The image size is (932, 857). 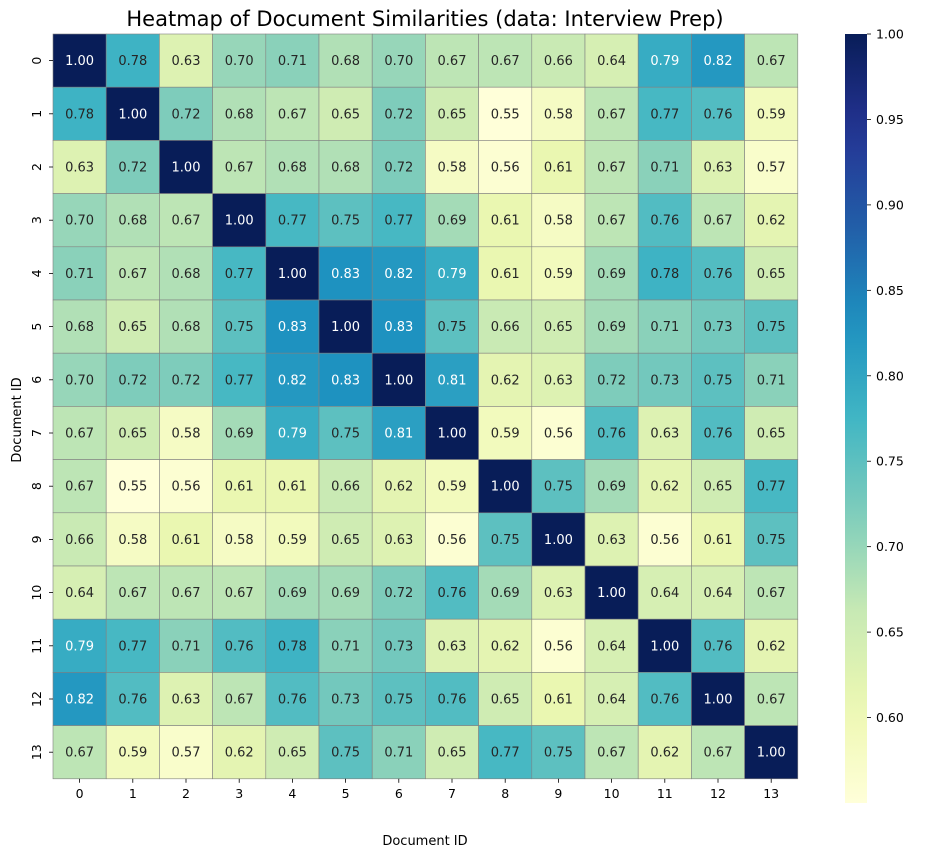 I want to click on cell-value-label: 0.56, so click(x=186, y=487).